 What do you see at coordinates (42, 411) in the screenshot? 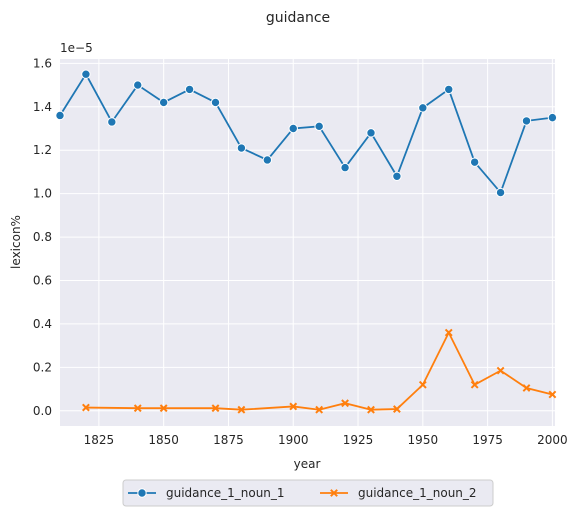
I see `y-tick-label: 0.0` at bounding box center [42, 411].